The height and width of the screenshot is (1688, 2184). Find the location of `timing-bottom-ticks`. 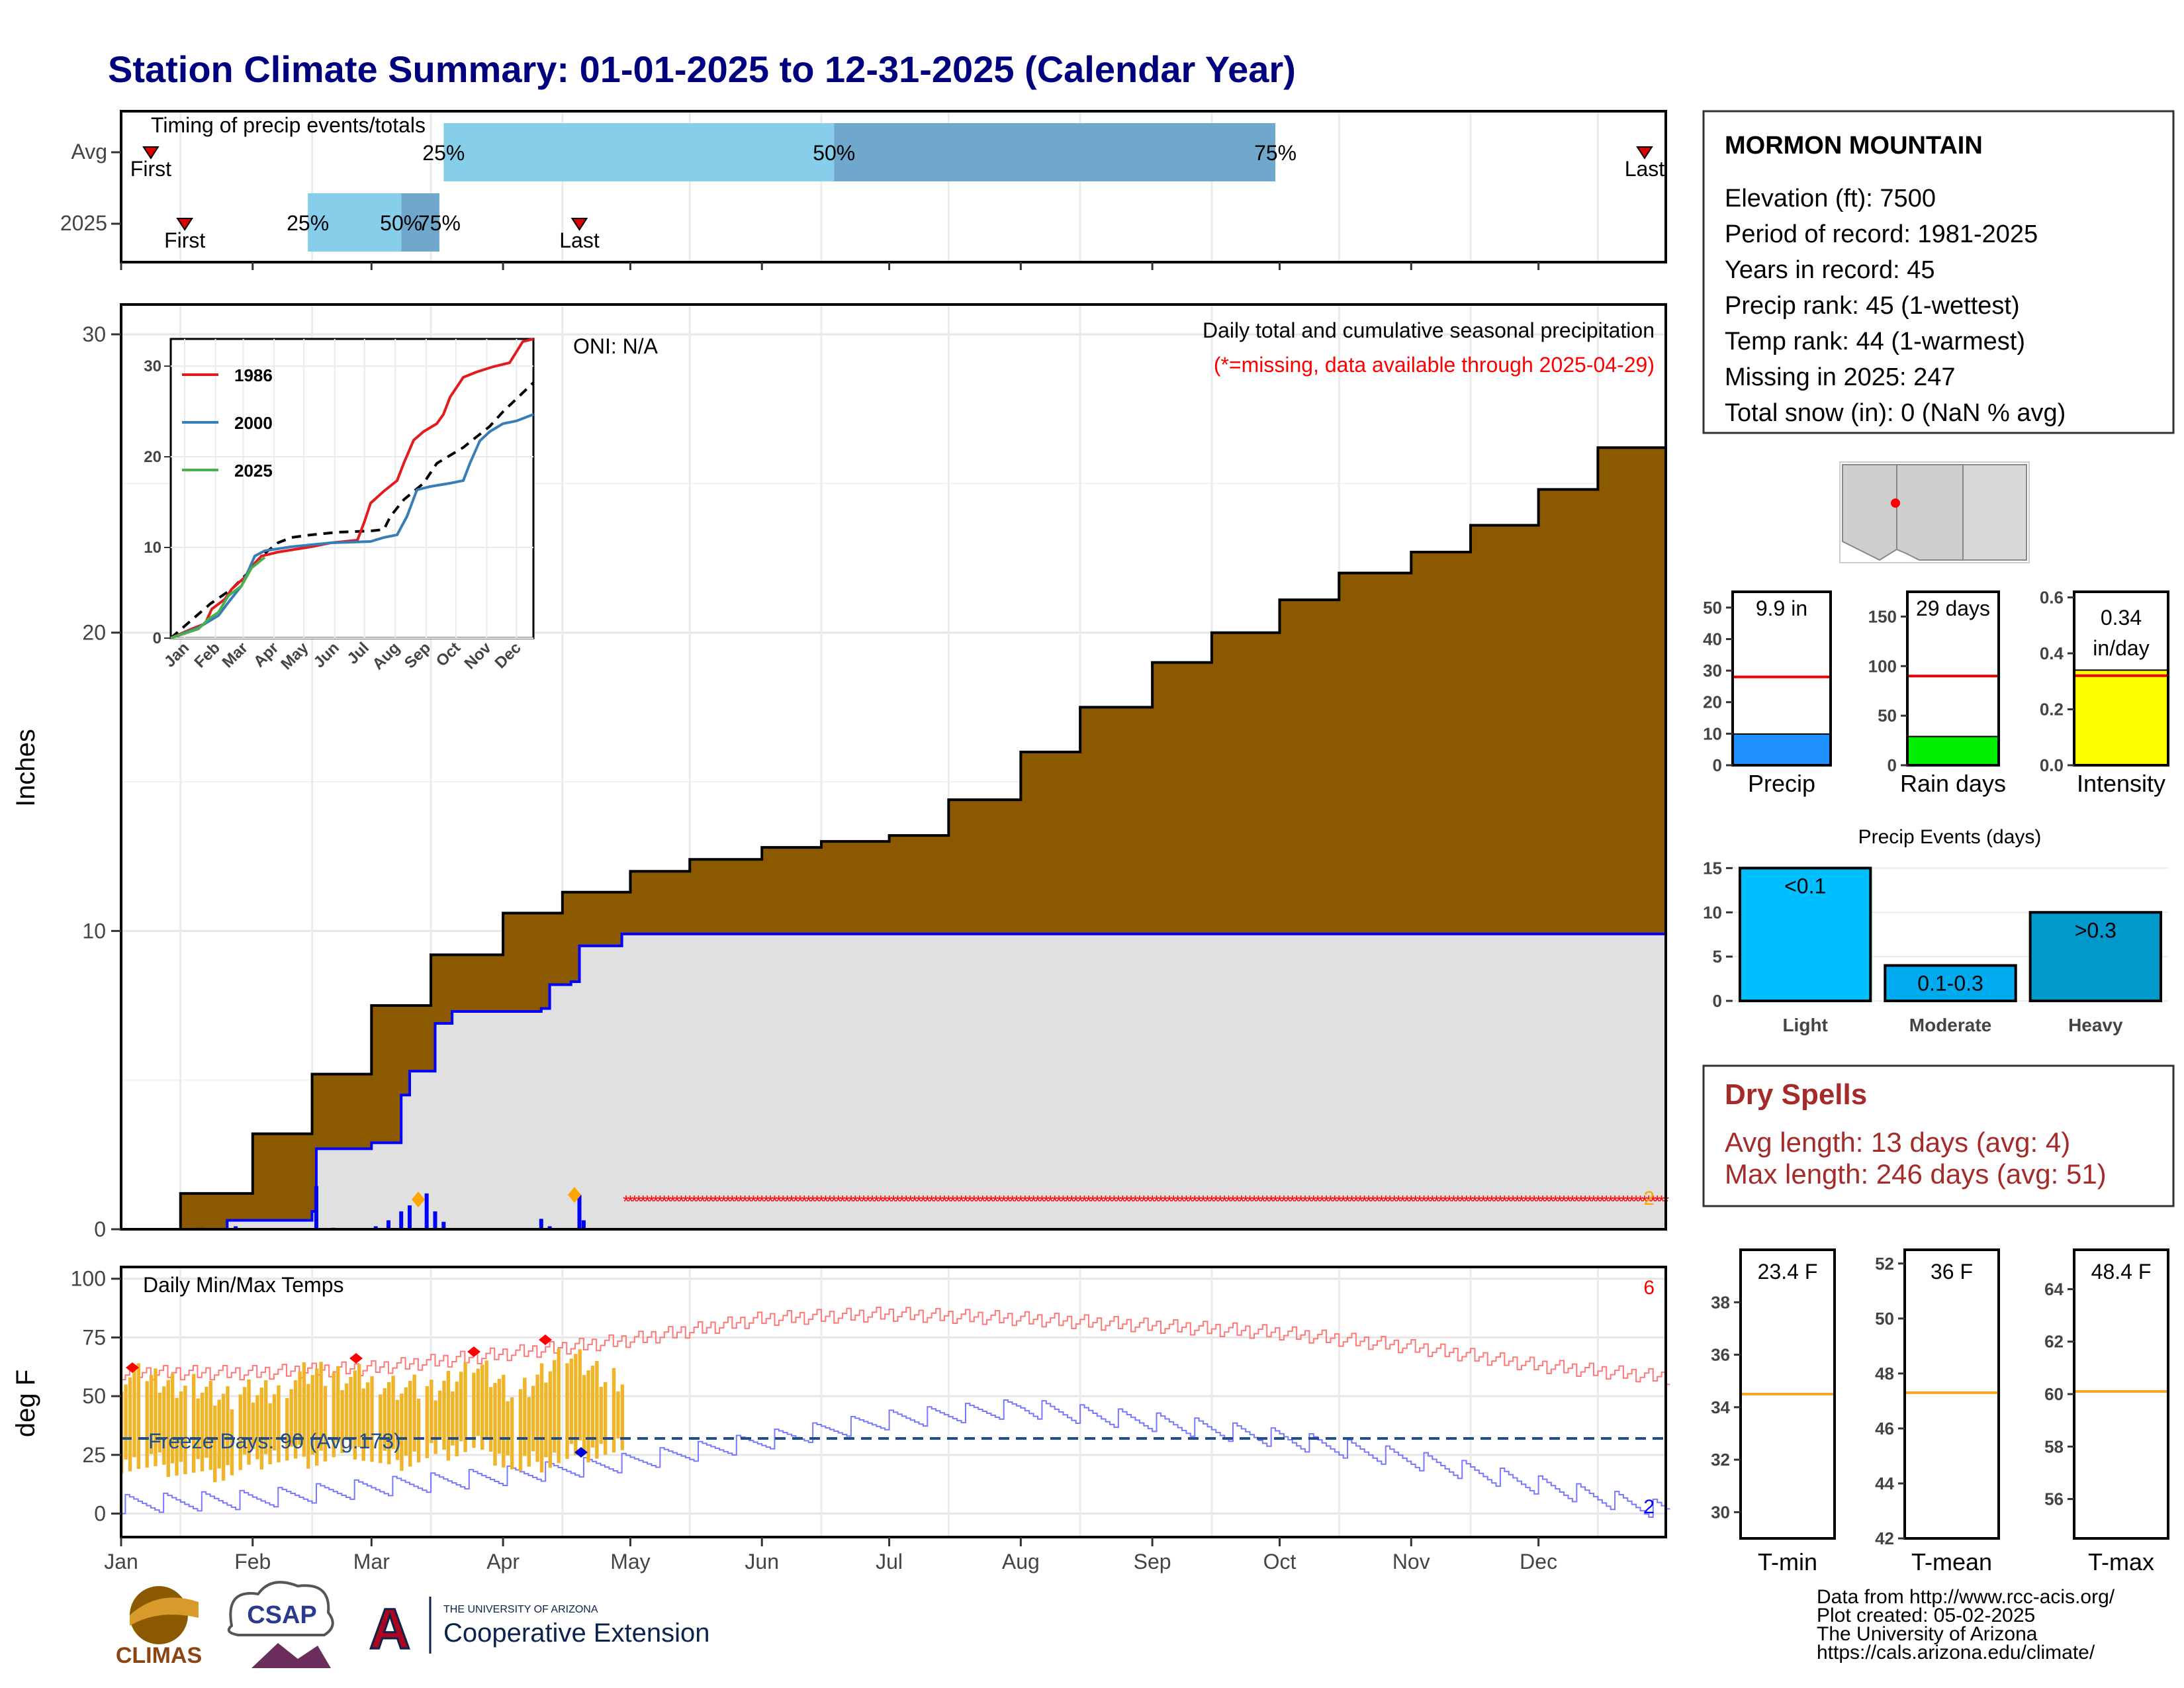

timing-bottom-ticks is located at coordinates (830, 266).